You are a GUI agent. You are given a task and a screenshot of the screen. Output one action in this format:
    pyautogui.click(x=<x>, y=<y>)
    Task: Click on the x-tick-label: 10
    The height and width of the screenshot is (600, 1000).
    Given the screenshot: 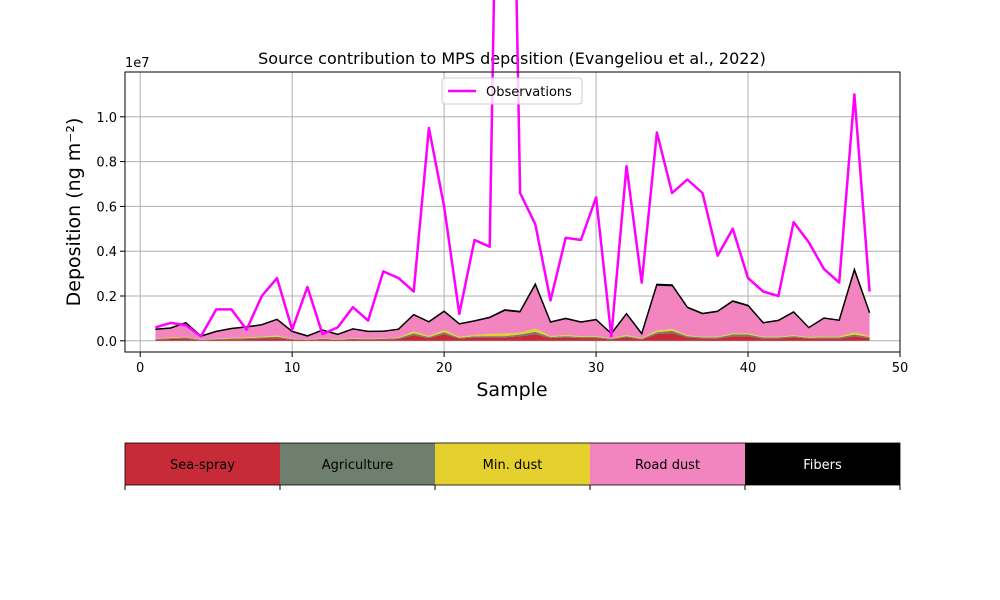 What is the action you would take?
    pyautogui.click(x=292, y=368)
    